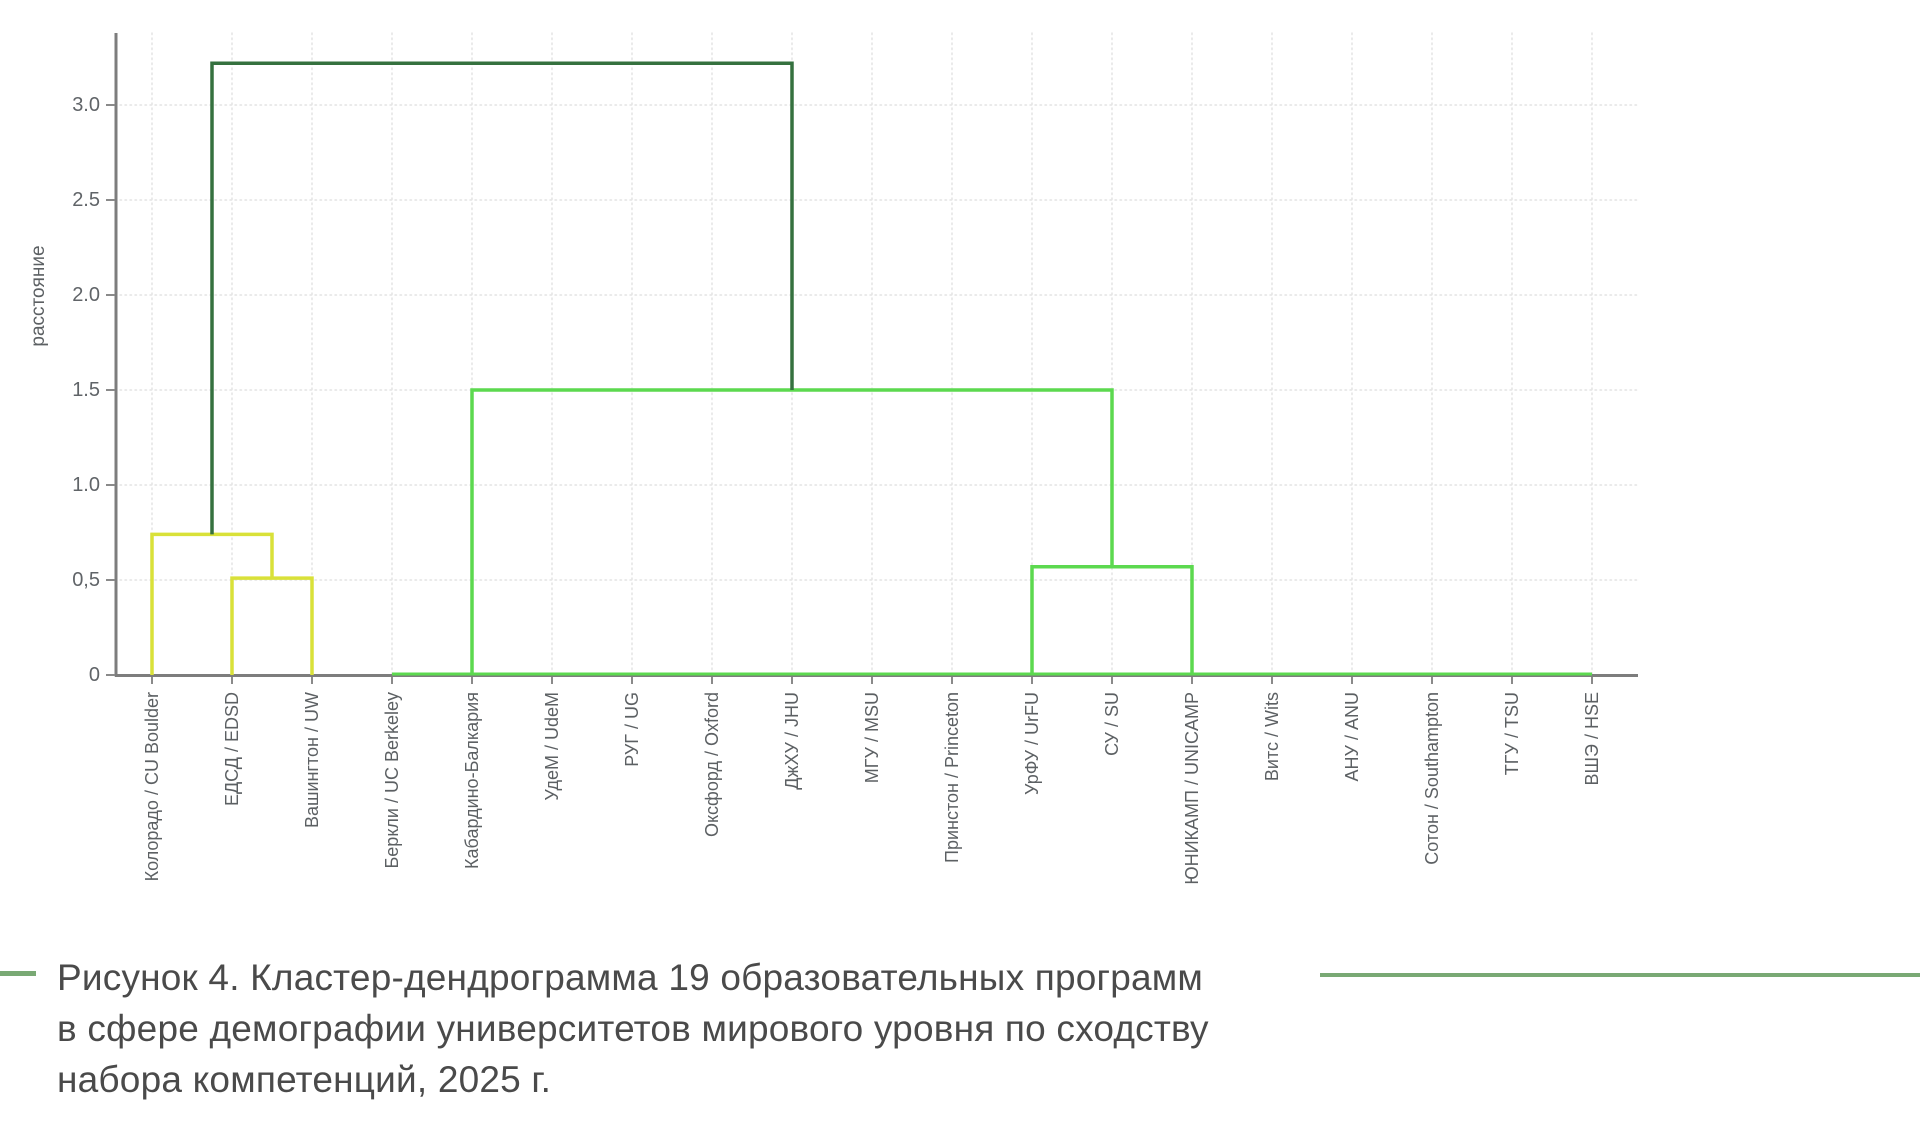 Image resolution: width=1920 pixels, height=1121 pixels. Describe the element at coordinates (1112, 724) in the screenshot. I see `leaf-label: СУ / SU` at that location.